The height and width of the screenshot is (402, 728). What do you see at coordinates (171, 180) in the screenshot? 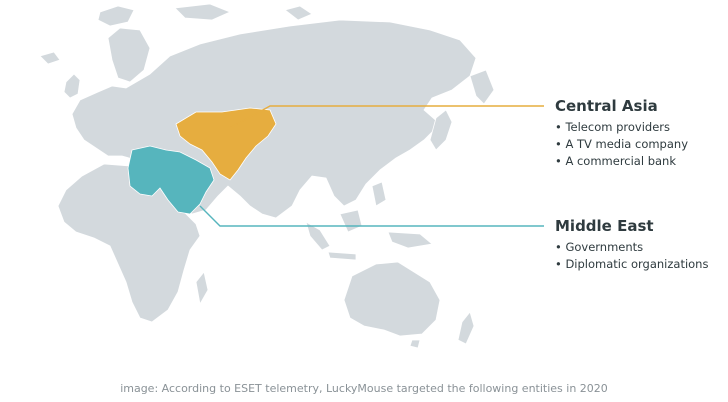
I see `middle-east-region` at bounding box center [171, 180].